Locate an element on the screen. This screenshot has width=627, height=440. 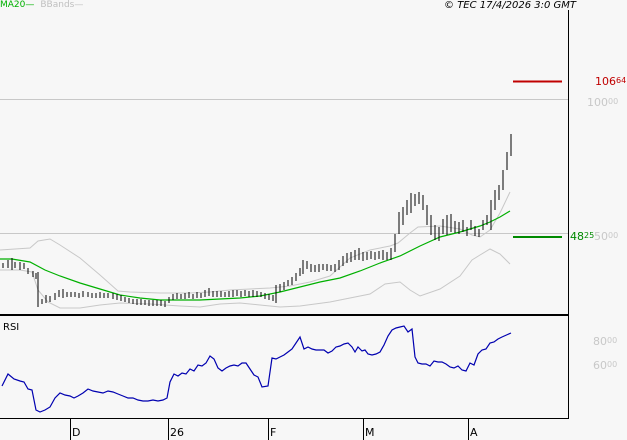
x-label-march: M is located at coordinates (370, 432).